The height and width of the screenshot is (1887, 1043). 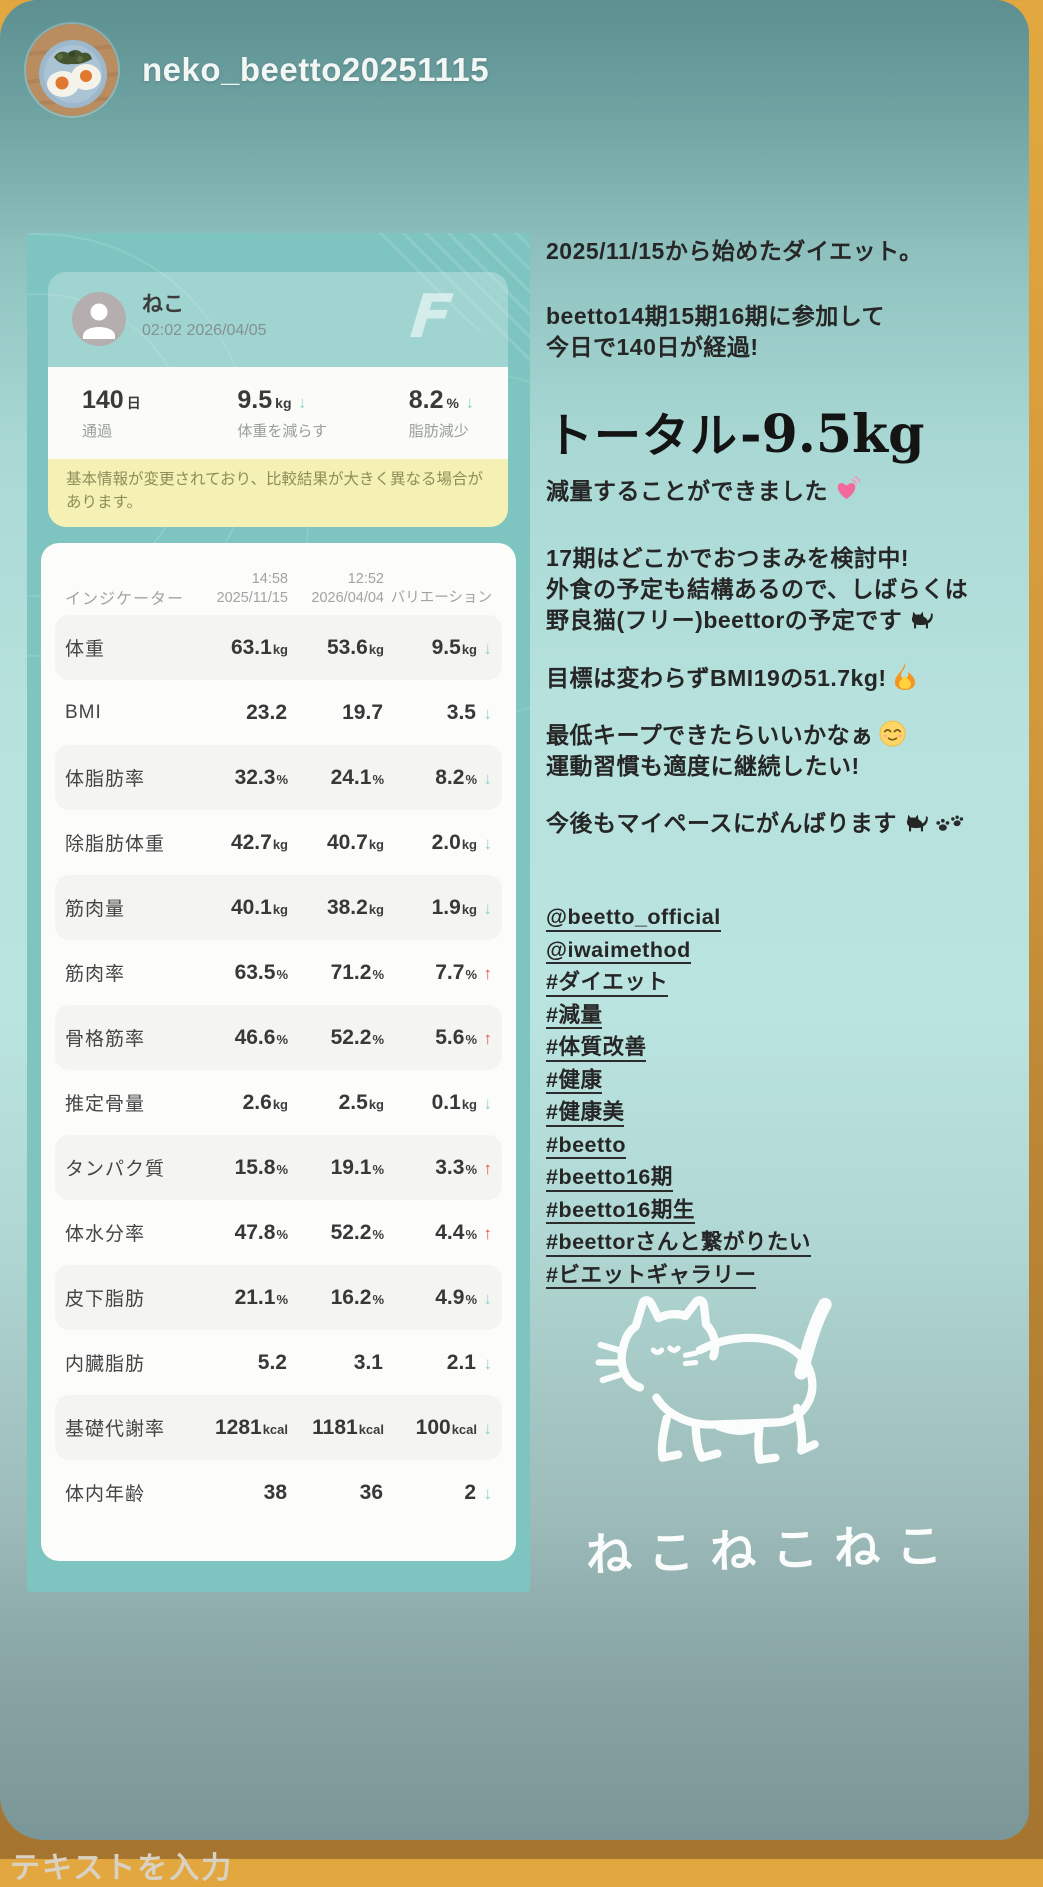 What do you see at coordinates (278, 907) in the screenshot?
I see `table-row-muscle-mass: 筋肉量 40.1kg 38.2kg 1.9kg` at bounding box center [278, 907].